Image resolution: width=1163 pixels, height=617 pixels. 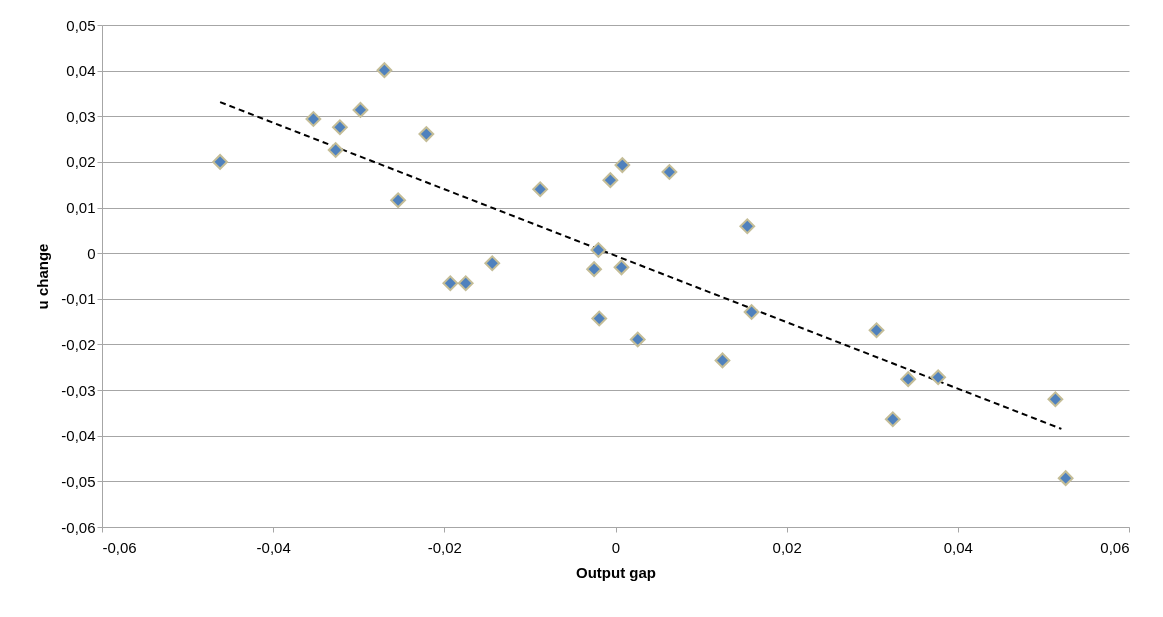 What do you see at coordinates (273, 547) in the screenshot?
I see `x-tick-label: -0,04` at bounding box center [273, 547].